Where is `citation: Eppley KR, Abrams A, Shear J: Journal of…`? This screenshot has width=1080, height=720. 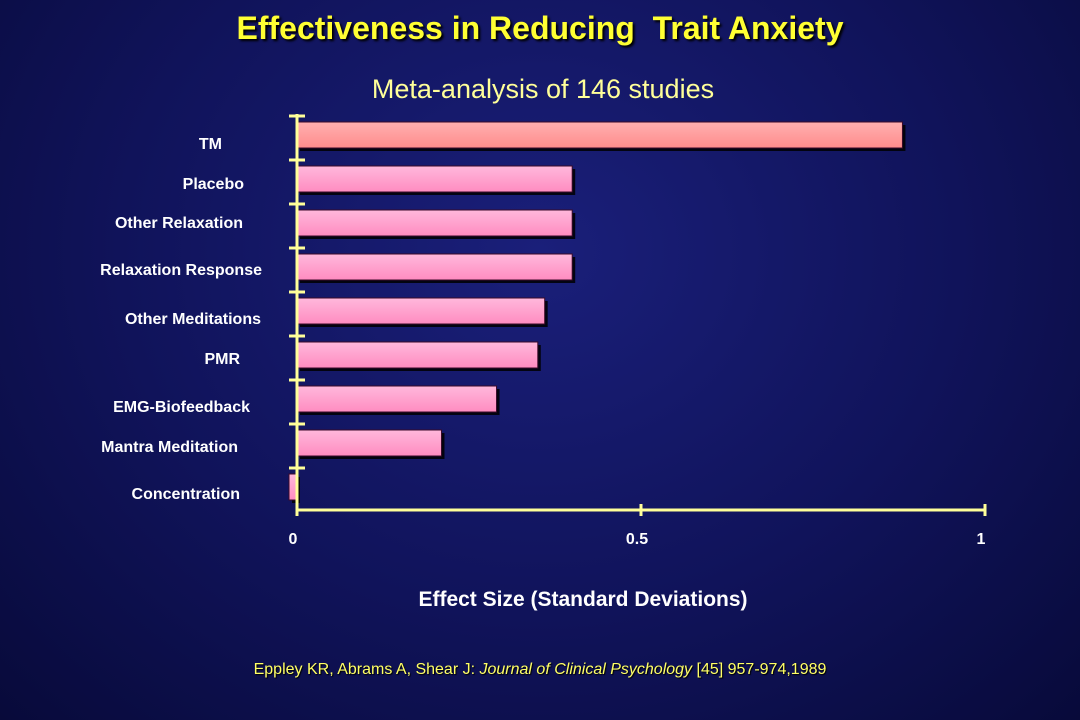
citation: Eppley KR, Abrams A, Shear J: Journal of… is located at coordinates (540, 670).